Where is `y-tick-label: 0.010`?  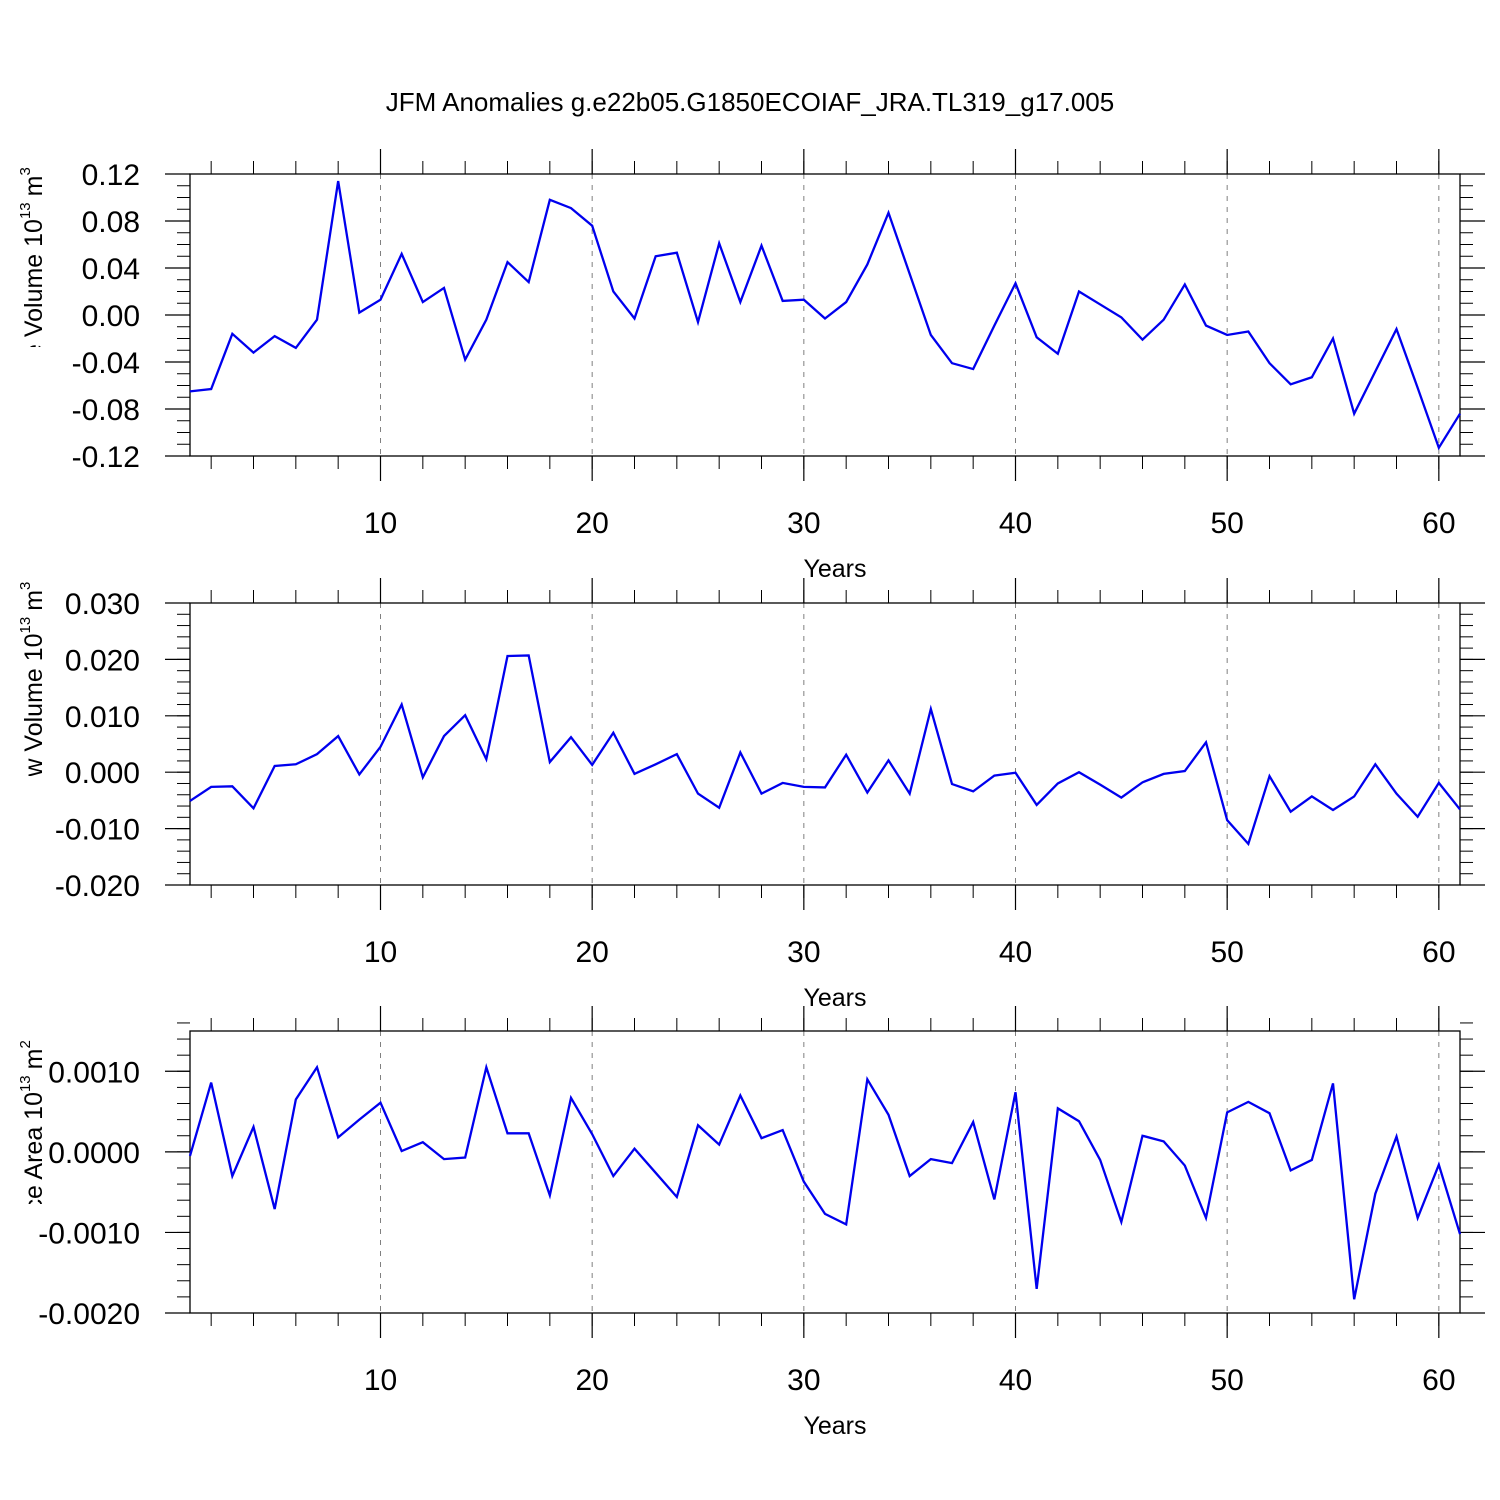 y-tick-label: 0.010 is located at coordinates (102, 717).